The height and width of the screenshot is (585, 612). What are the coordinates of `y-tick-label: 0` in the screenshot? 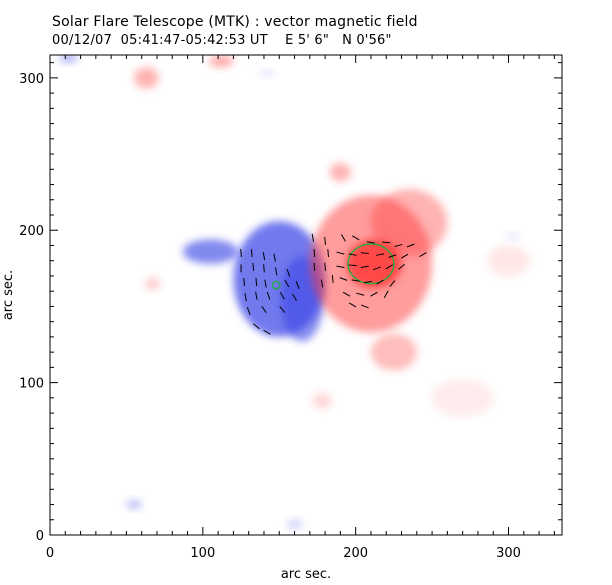 It's located at (40, 536).